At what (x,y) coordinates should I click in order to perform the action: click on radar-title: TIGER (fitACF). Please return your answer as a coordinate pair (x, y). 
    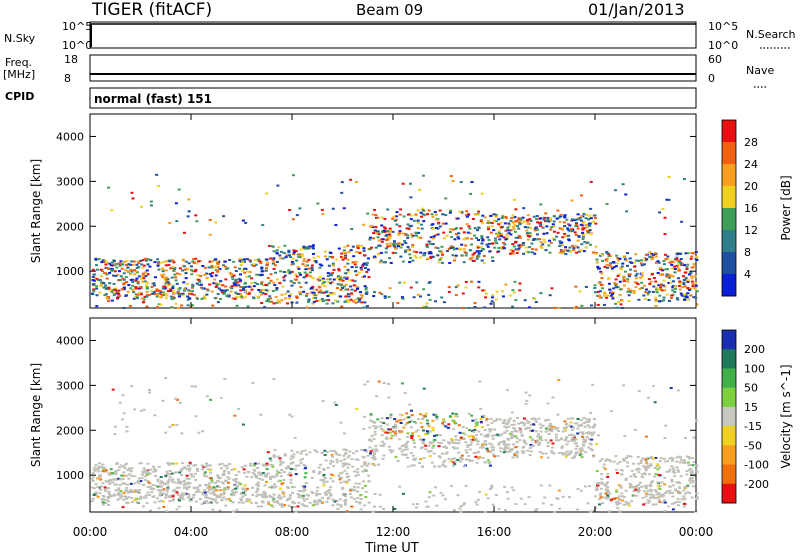
    Looking at the image, I should click on (151, 10).